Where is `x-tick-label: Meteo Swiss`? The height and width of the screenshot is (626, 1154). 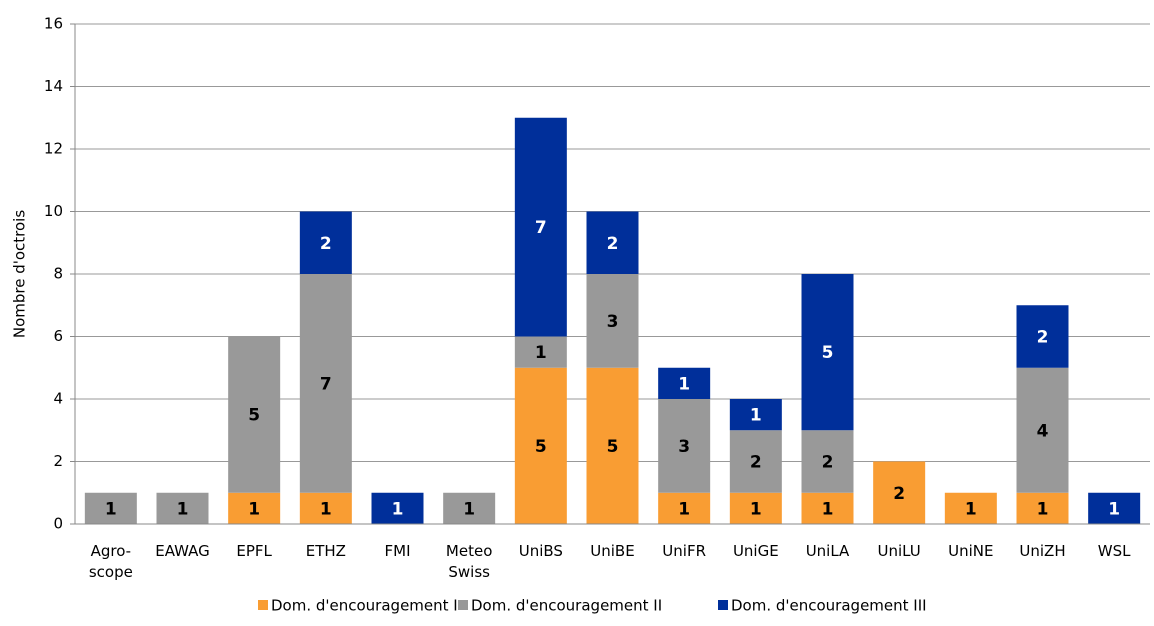 x-tick-label: Meteo Swiss is located at coordinates (469, 561).